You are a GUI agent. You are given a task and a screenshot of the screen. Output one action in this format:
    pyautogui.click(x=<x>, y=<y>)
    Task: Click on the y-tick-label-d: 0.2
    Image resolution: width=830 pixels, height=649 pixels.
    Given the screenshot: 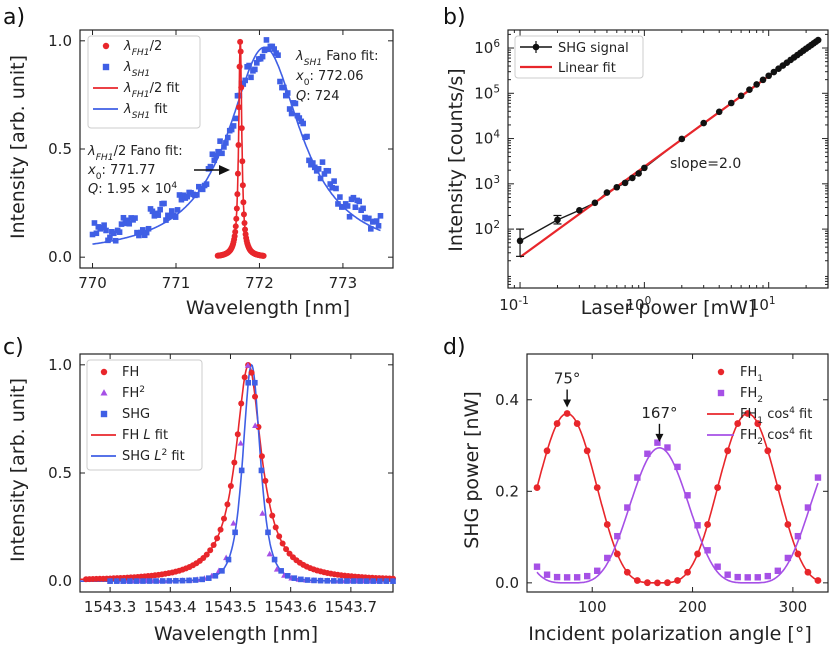 What is the action you would take?
    pyautogui.click(x=507, y=491)
    